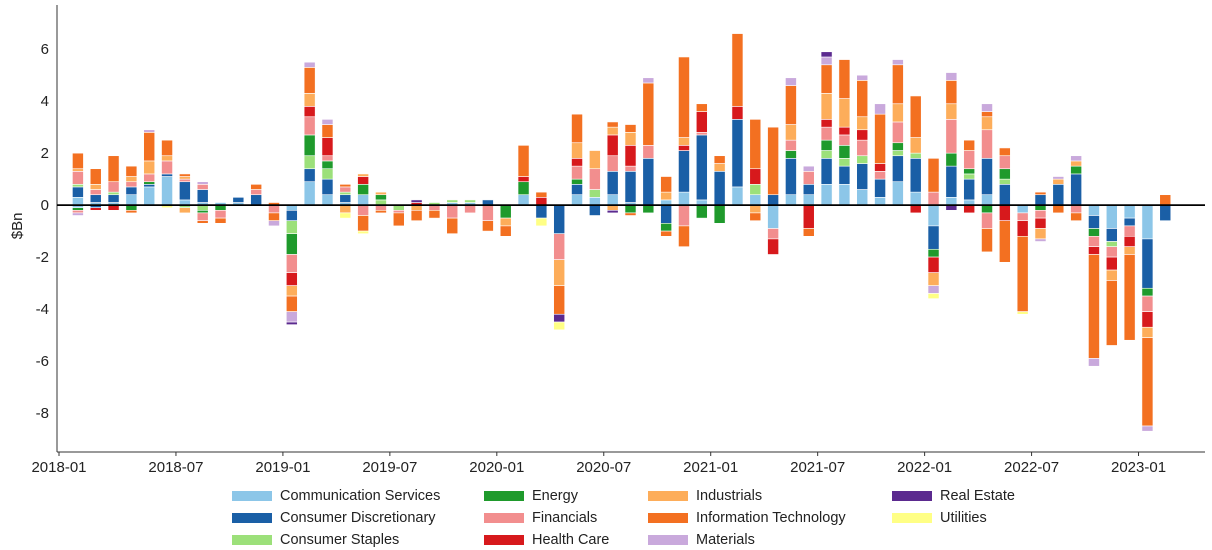  What do you see at coordinates (358, 518) in the screenshot?
I see `legend-label: Consumer Discretionary` at bounding box center [358, 518].